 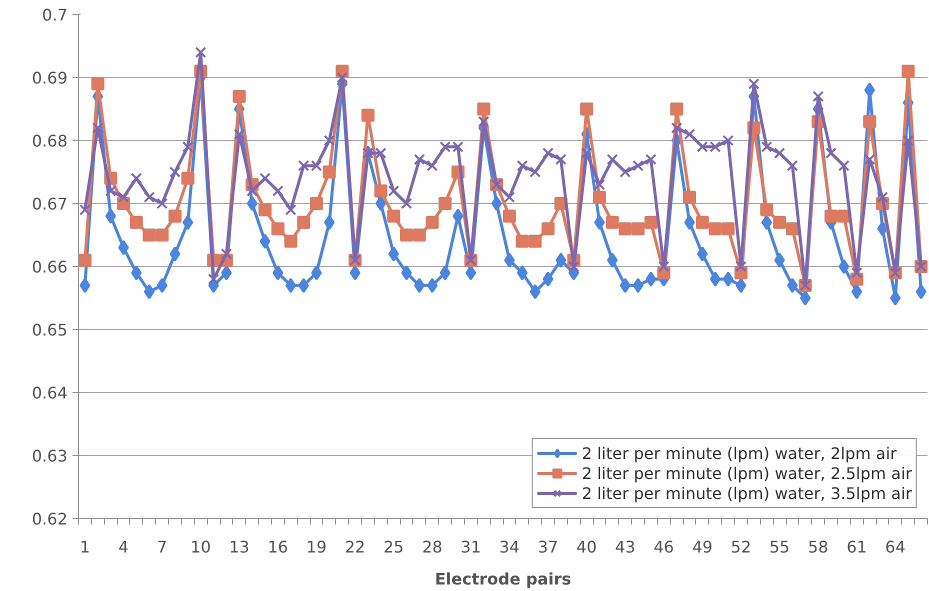 What do you see at coordinates (50, 330) in the screenshot?
I see `y-tick-label: 0.65` at bounding box center [50, 330].